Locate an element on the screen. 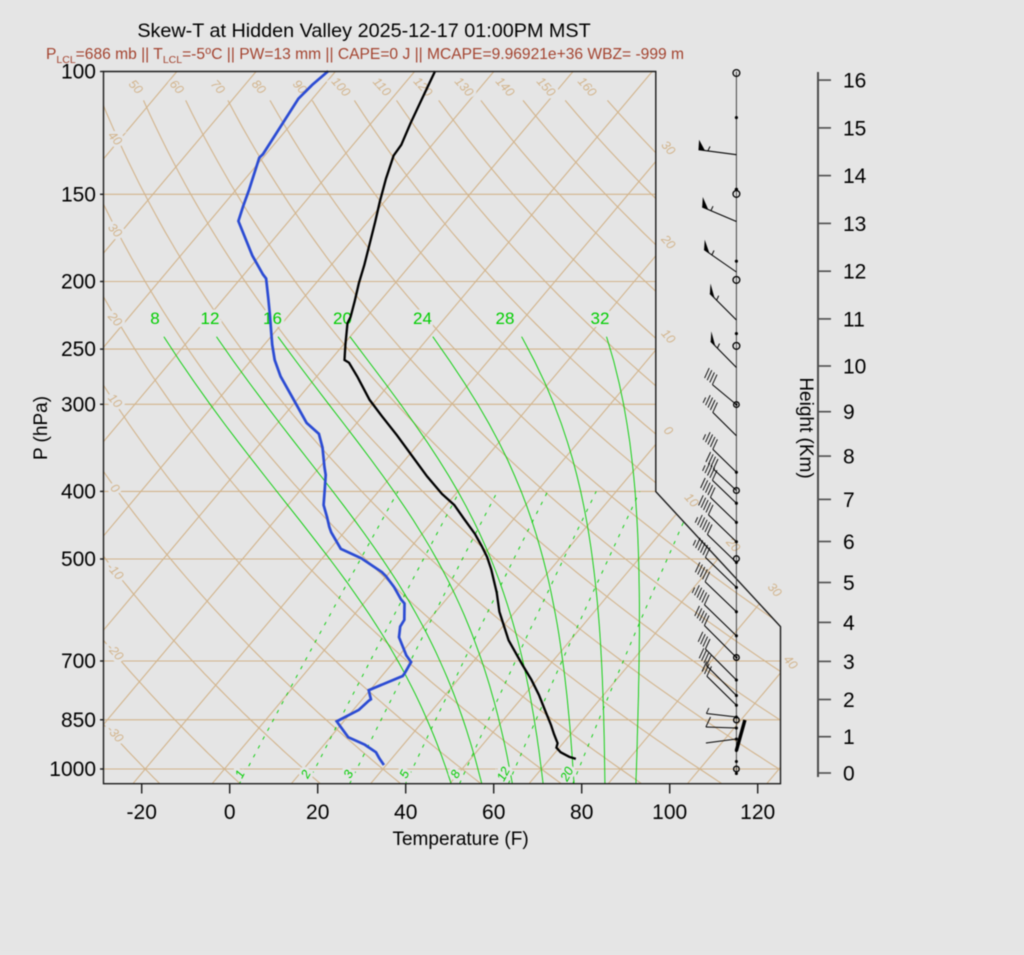 The image size is (1024, 955). svg-text: 28 is located at coordinates (505, 318).